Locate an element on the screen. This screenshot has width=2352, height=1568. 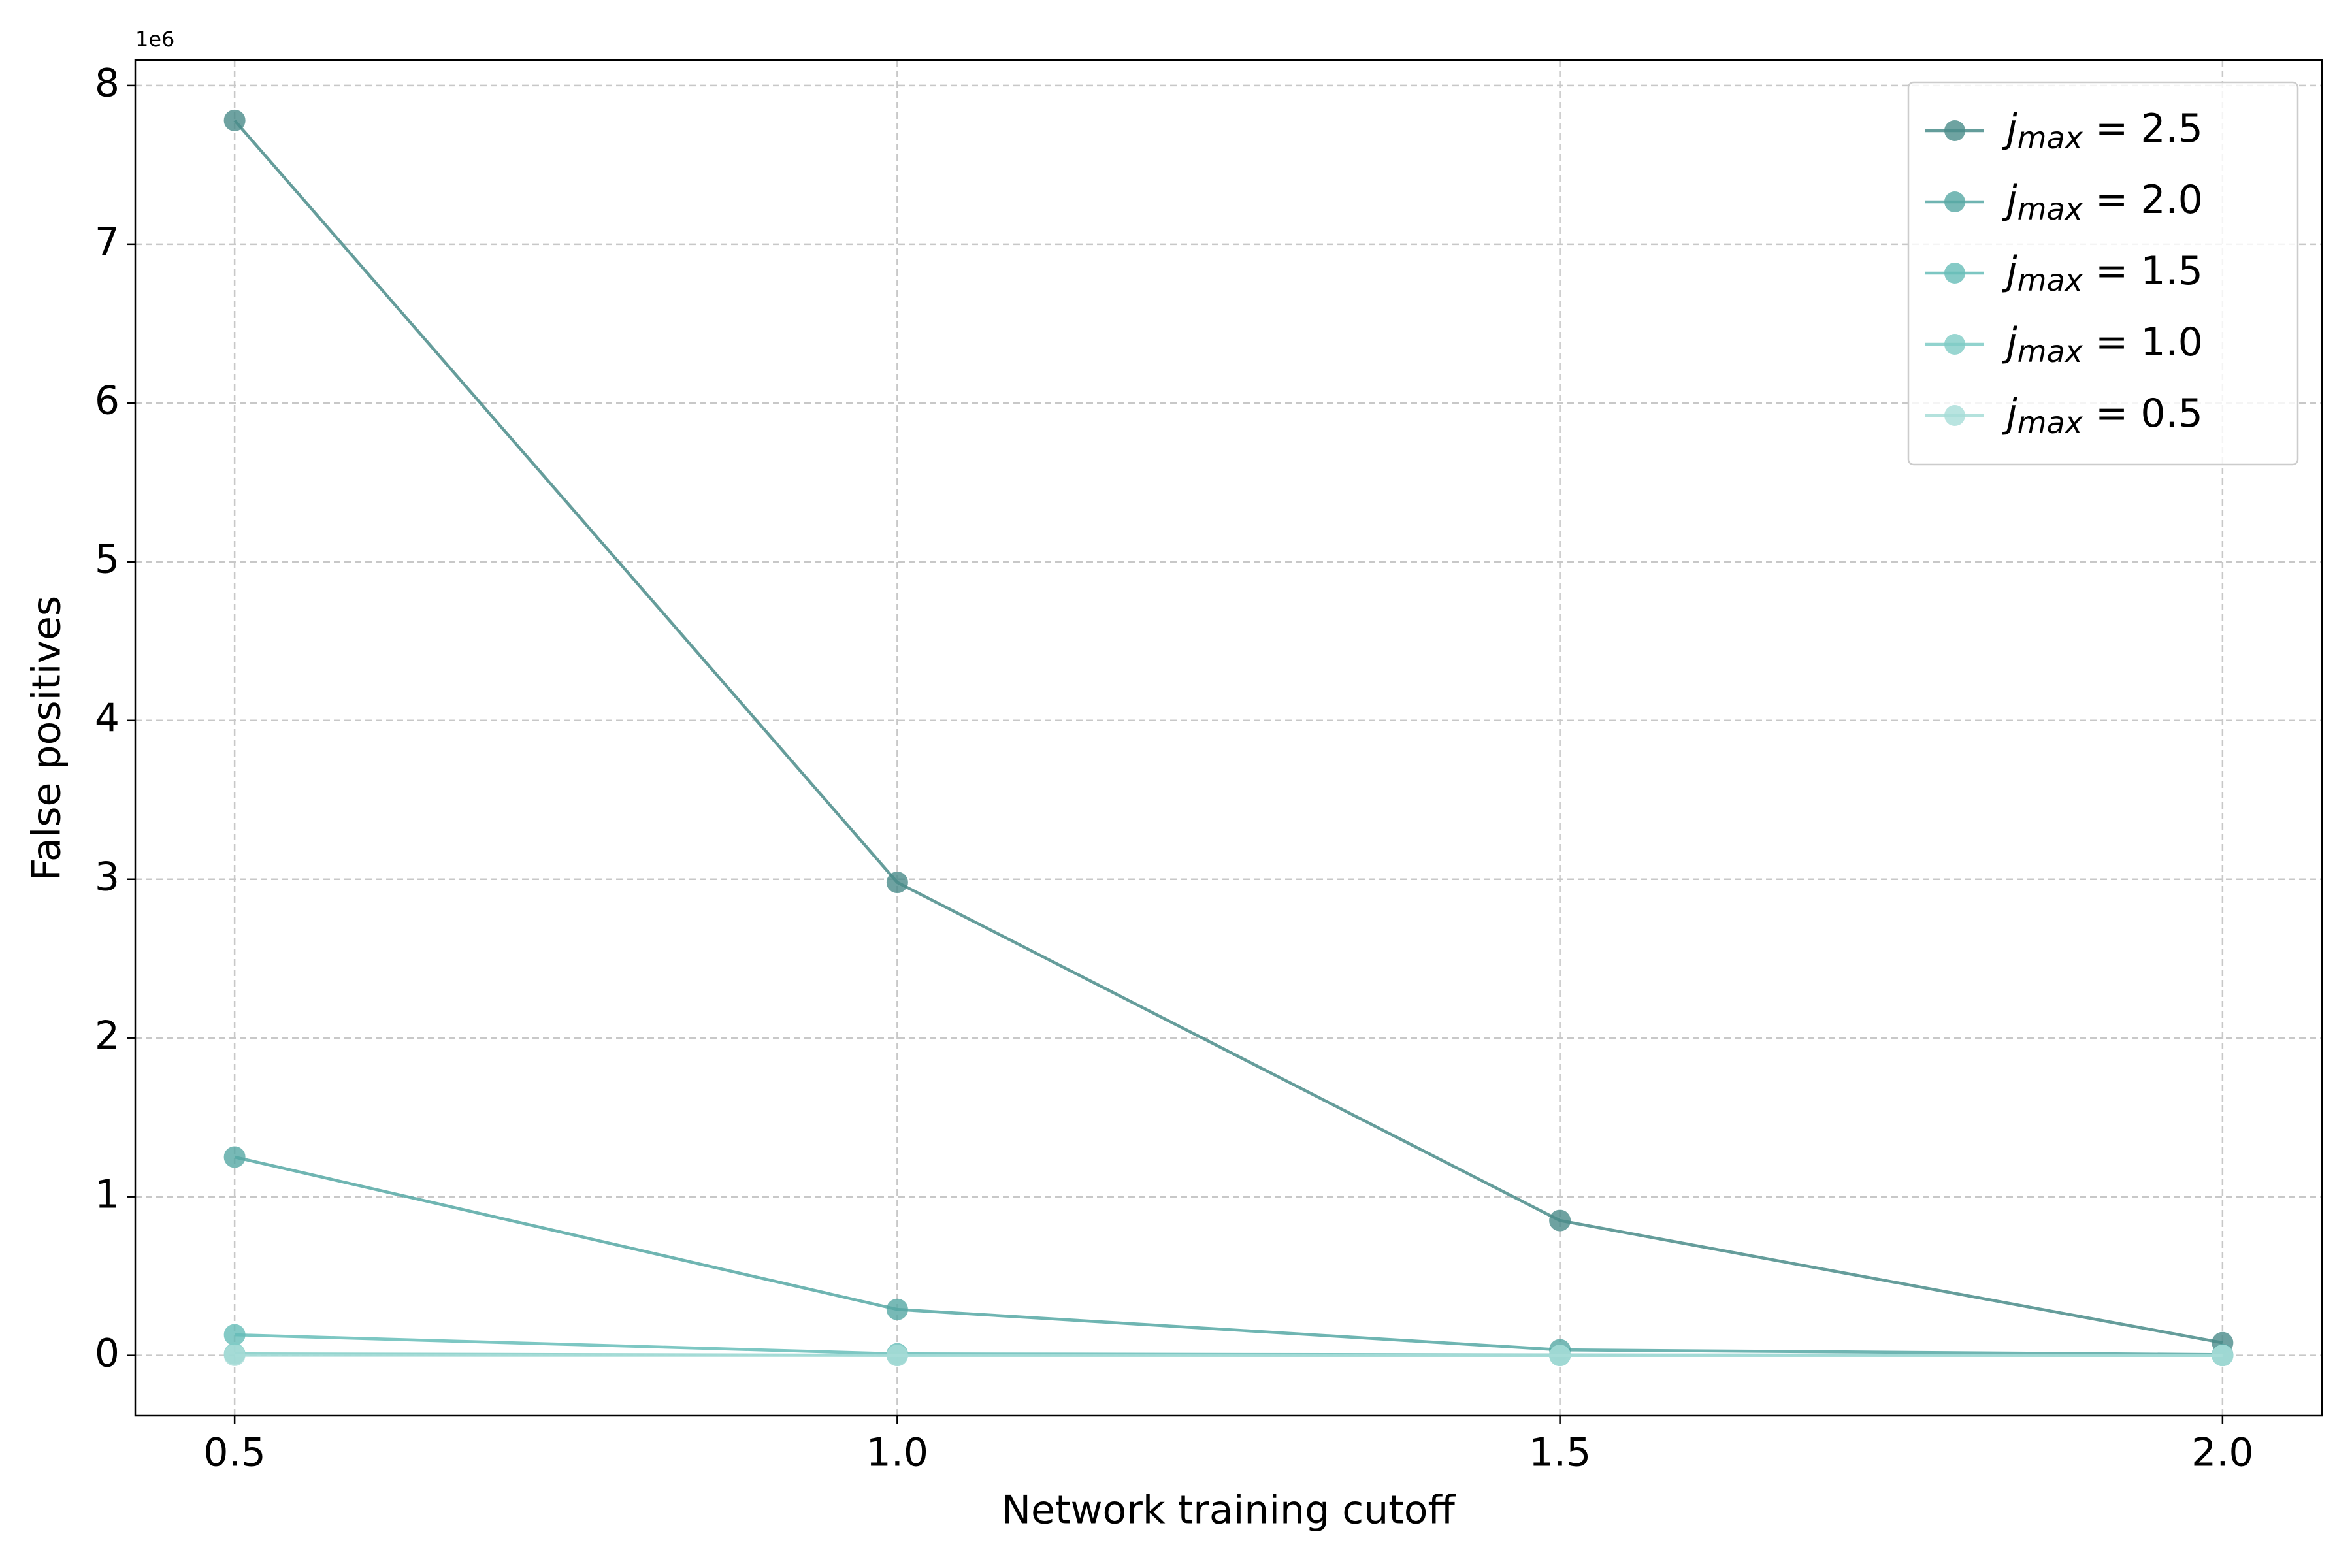
legend-label: jmax = 0.5 is located at coordinates (2102, 415).